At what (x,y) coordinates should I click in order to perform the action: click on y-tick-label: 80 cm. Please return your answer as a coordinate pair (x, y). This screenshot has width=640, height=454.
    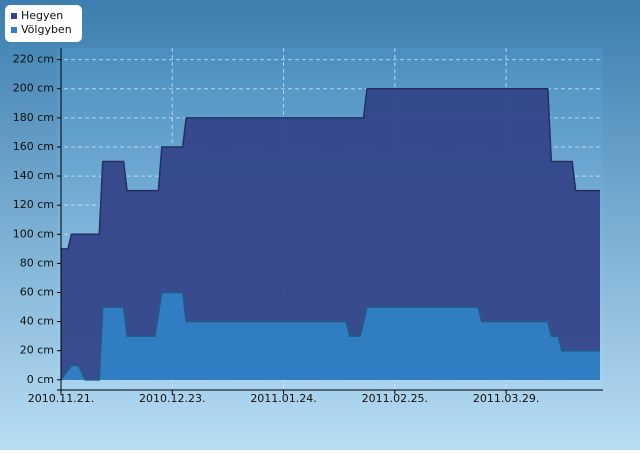
    Looking at the image, I should click on (37, 262).